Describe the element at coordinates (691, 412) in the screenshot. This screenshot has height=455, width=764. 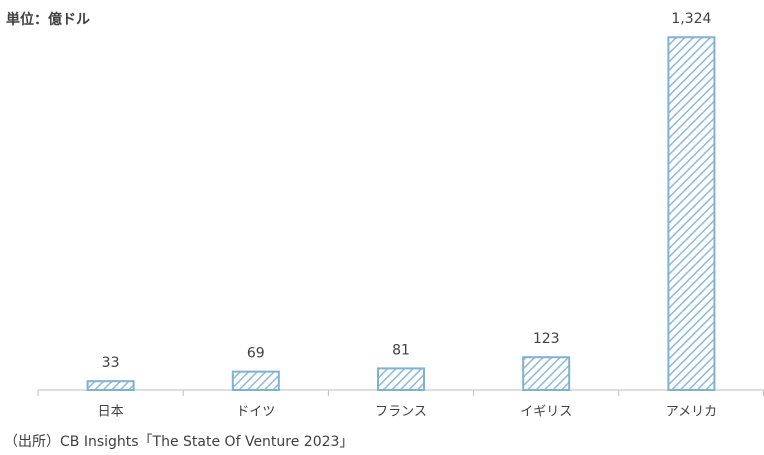
I see `x-tick-label: アメリカ` at that location.